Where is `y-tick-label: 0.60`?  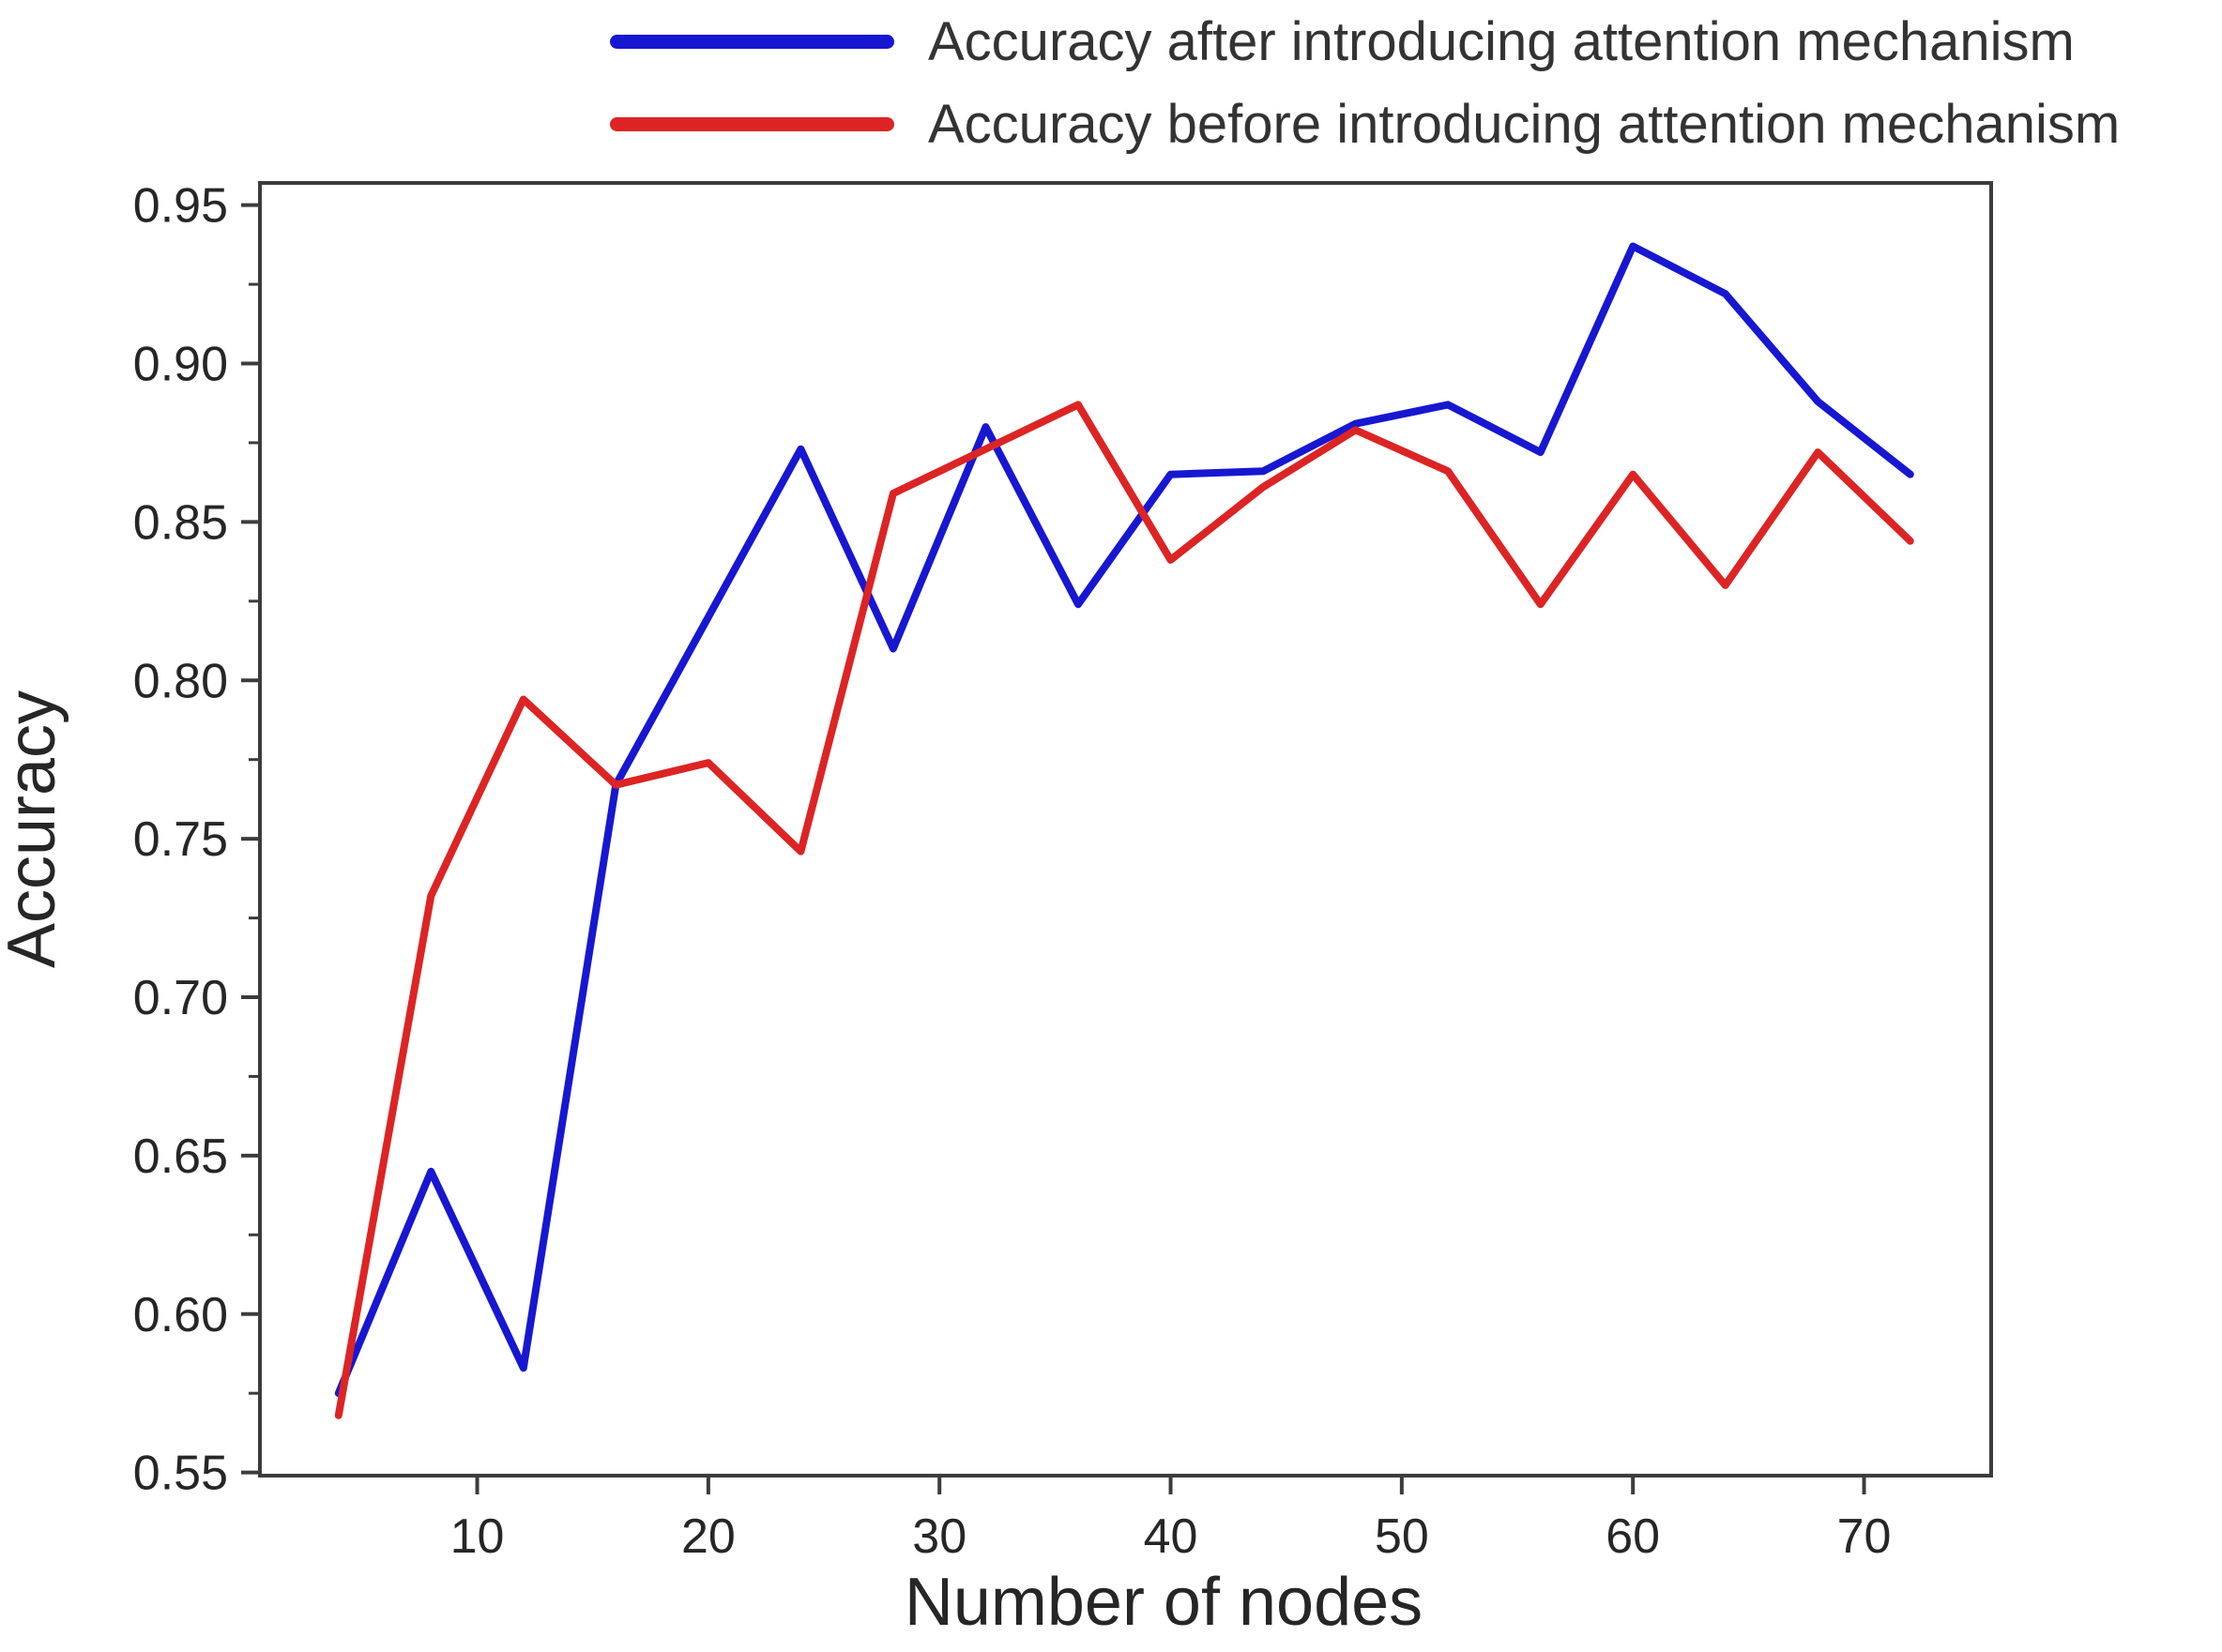 y-tick-label: 0.60 is located at coordinates (180, 1315).